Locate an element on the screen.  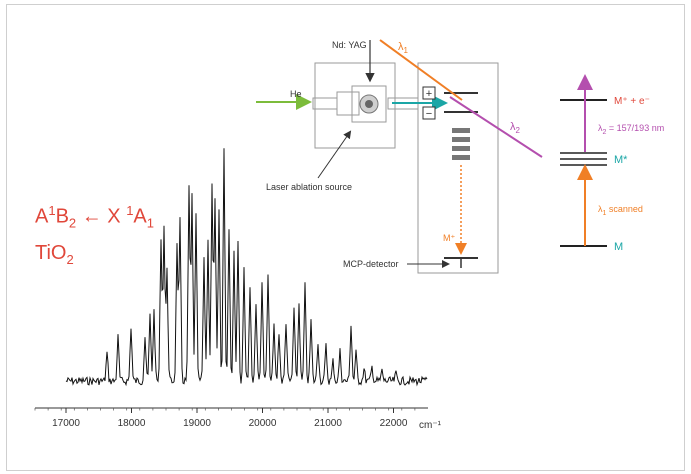
ion-level-label: M⁺ + e⁻ is located at coordinates (632, 101).